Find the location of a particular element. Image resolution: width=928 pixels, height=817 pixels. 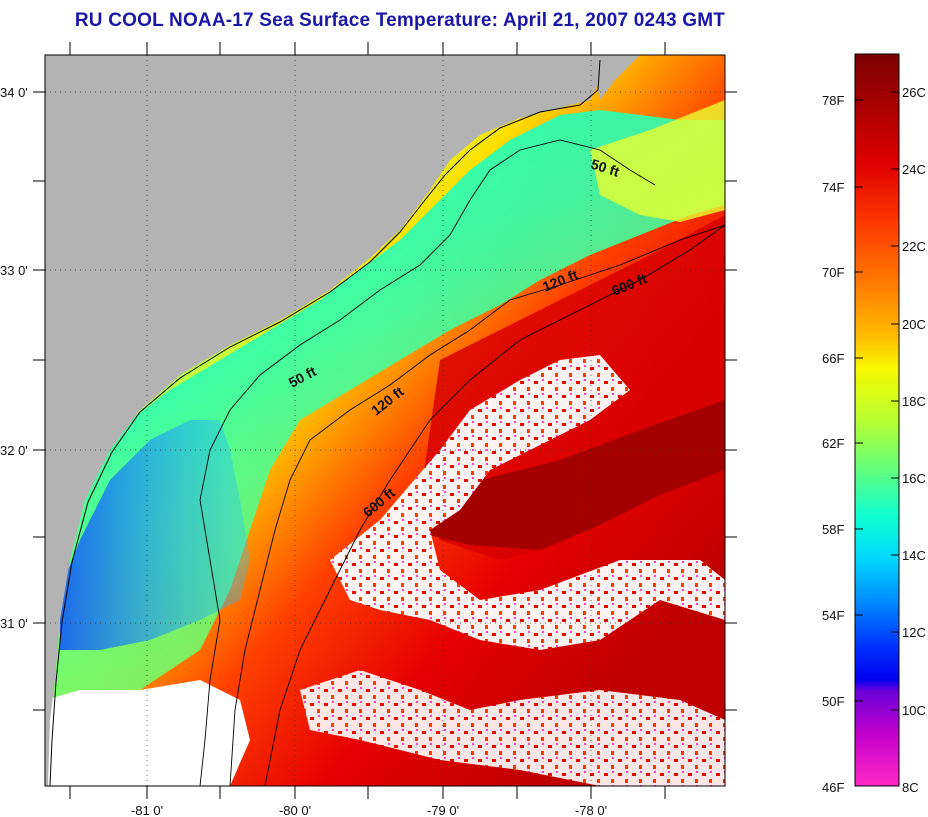

colorbar-c-label: 22C is located at coordinates (914, 246).